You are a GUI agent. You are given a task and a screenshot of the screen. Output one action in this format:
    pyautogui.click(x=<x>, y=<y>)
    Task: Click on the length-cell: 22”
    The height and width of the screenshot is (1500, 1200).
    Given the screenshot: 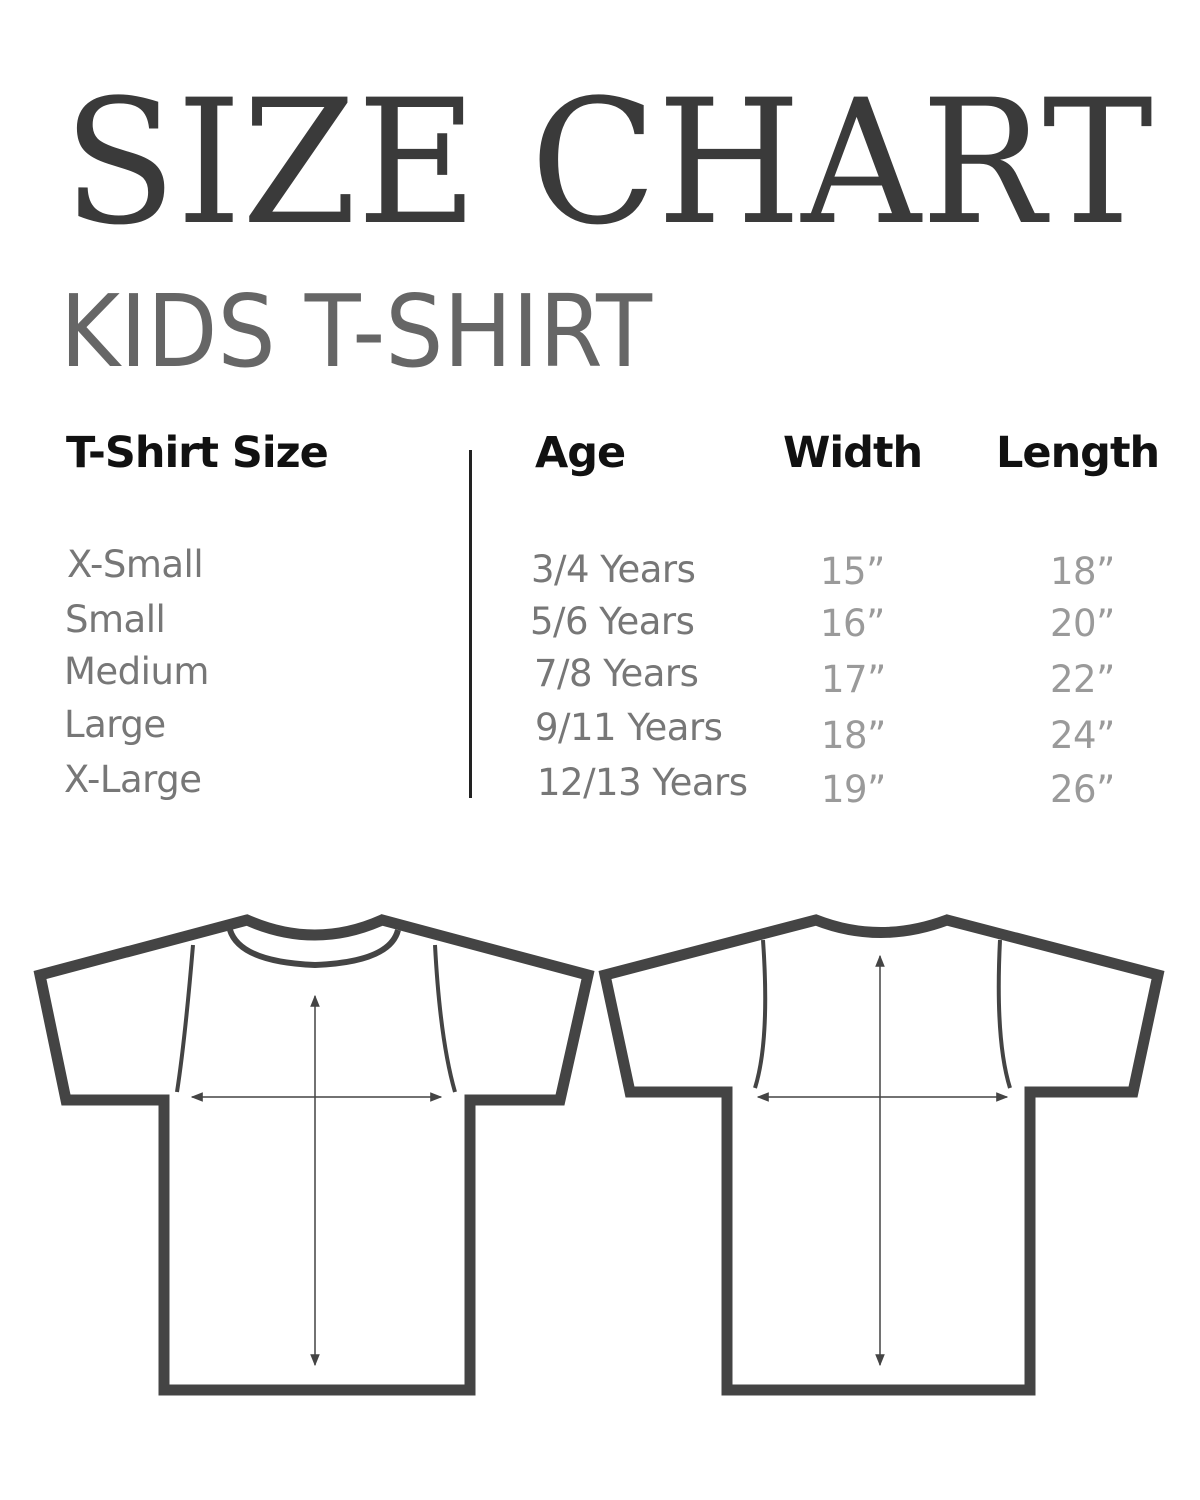 What is the action you would take?
    pyautogui.click(x=1082, y=679)
    